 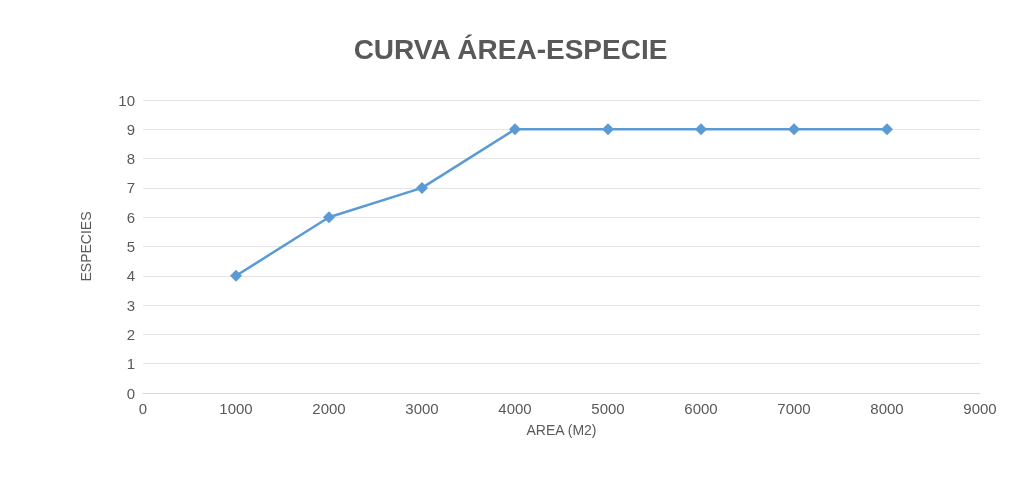 What do you see at coordinates (130, 159) in the screenshot?
I see `y-tick-label: 8` at bounding box center [130, 159].